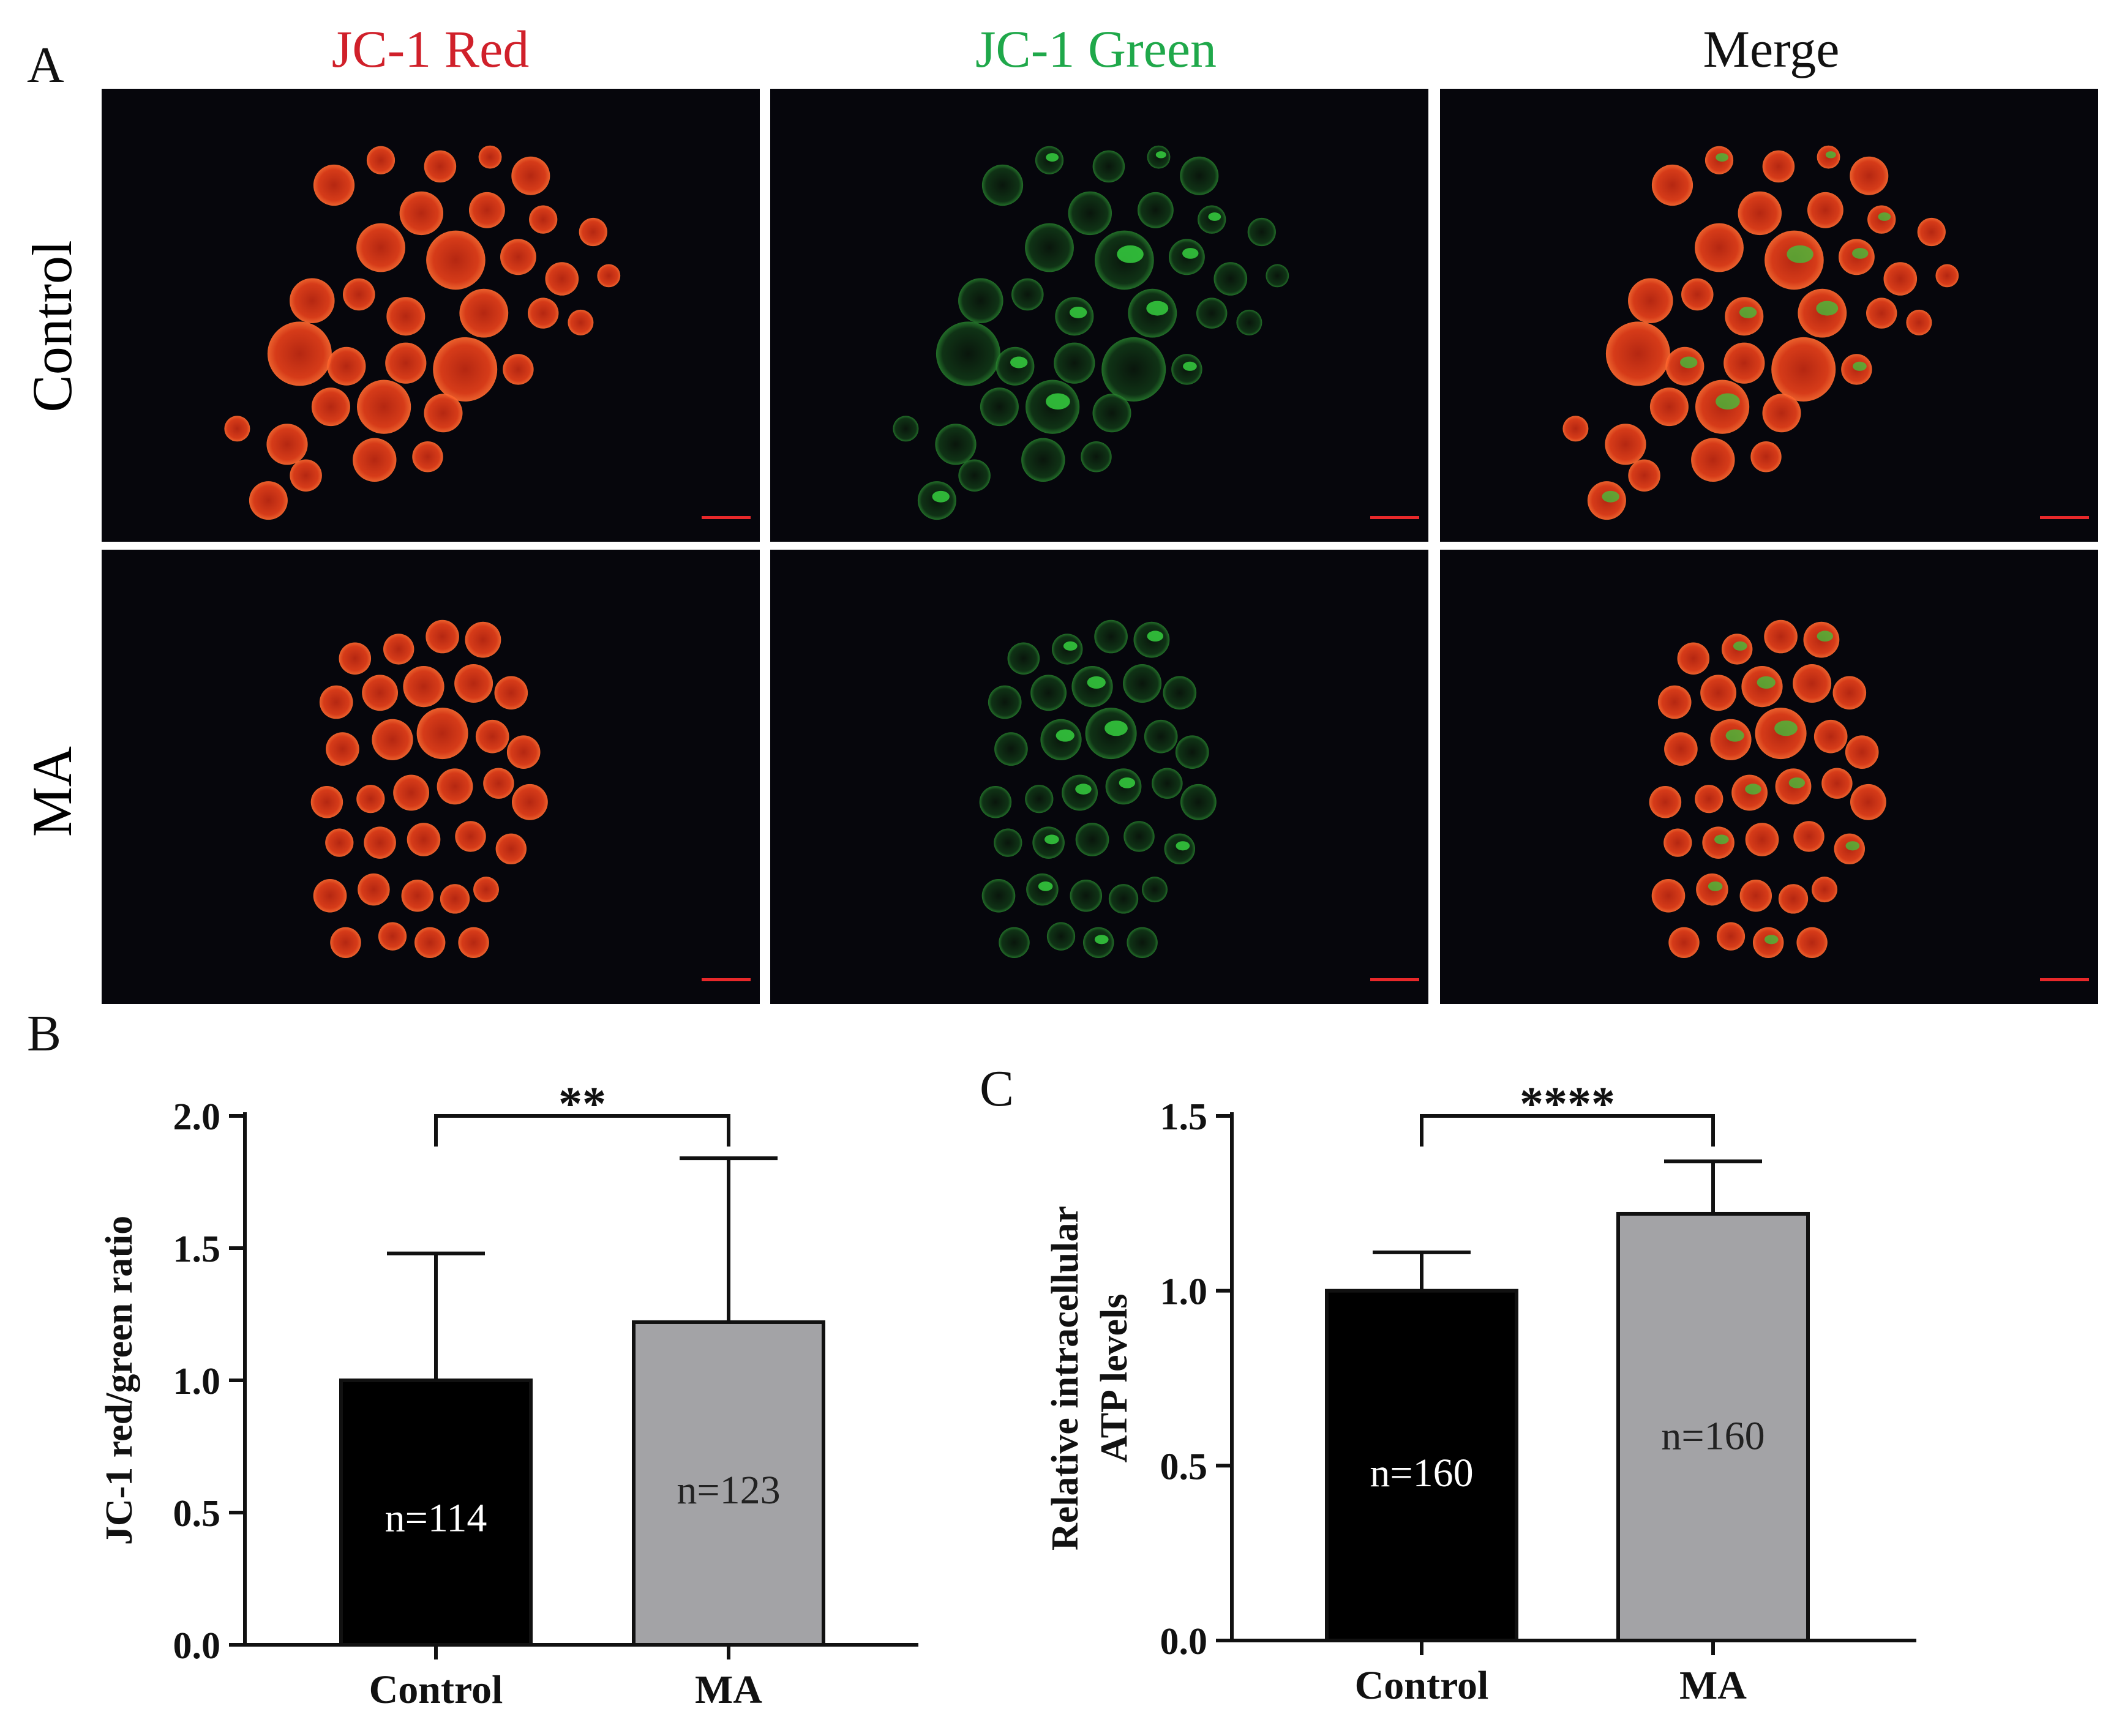  What do you see at coordinates (582, 1104) in the screenshot?
I see `significance-label: **` at bounding box center [582, 1104].